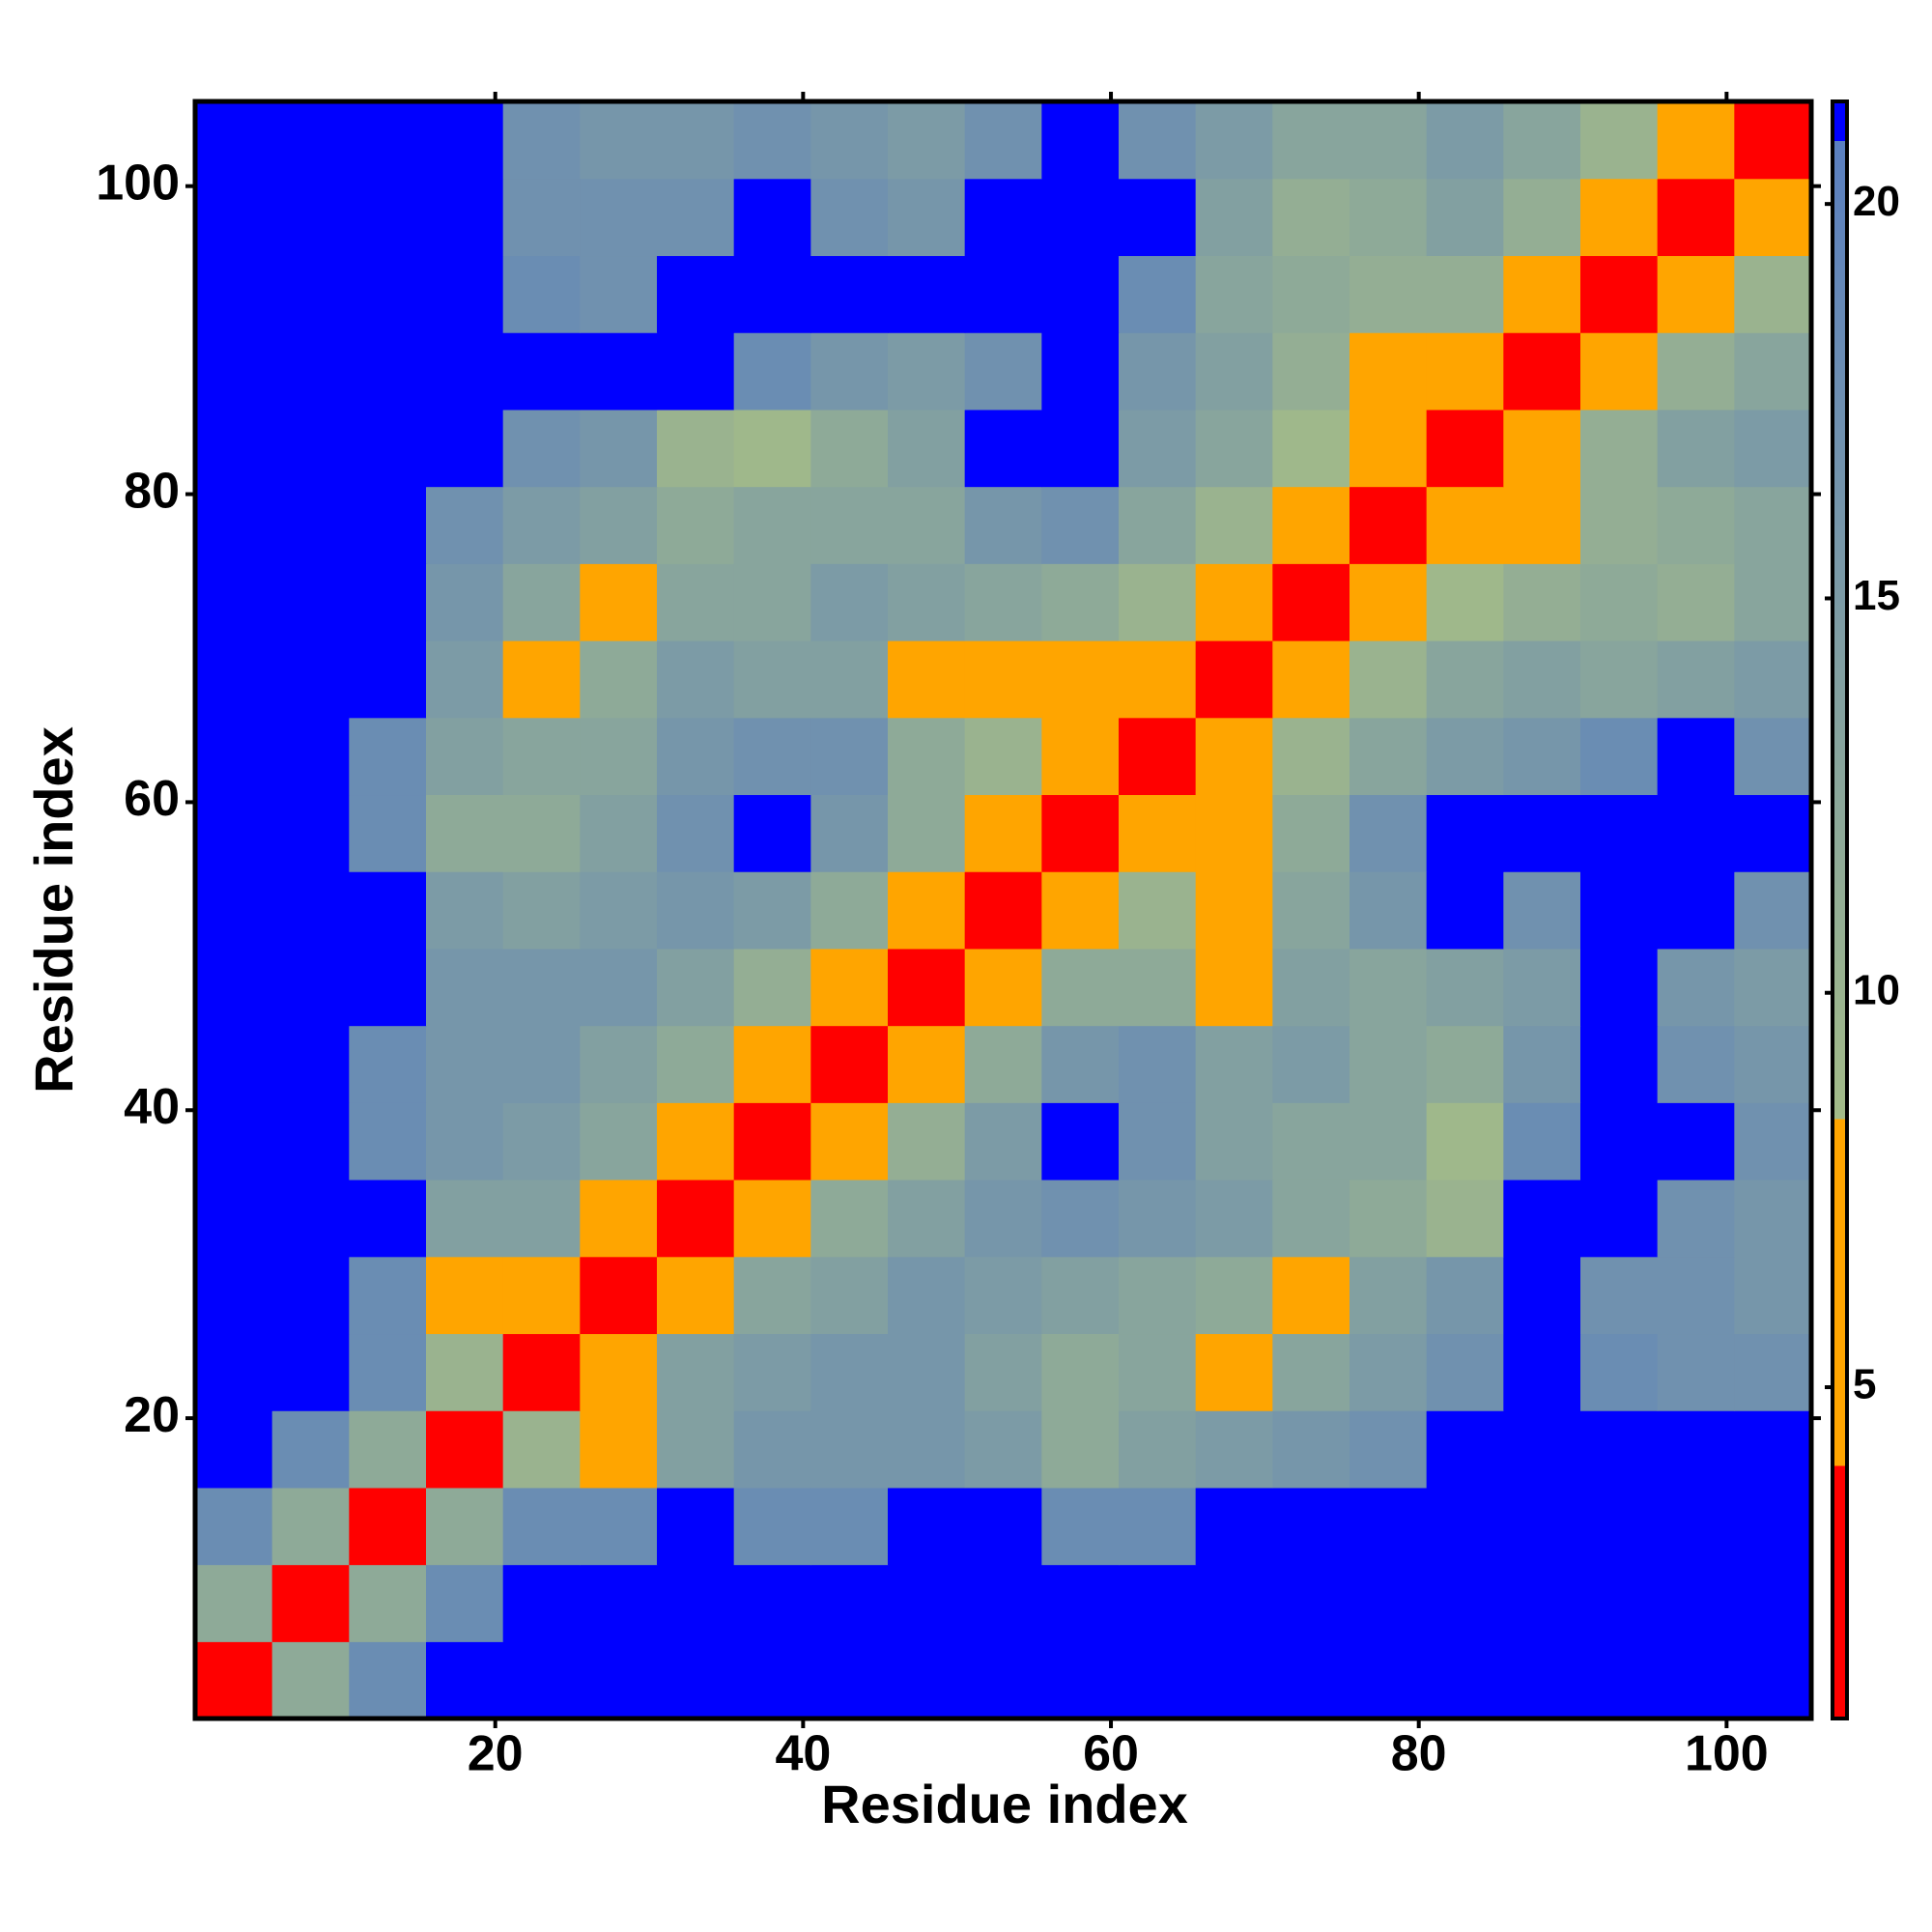  I want to click on y-tick-label: 40, so click(152, 1107).